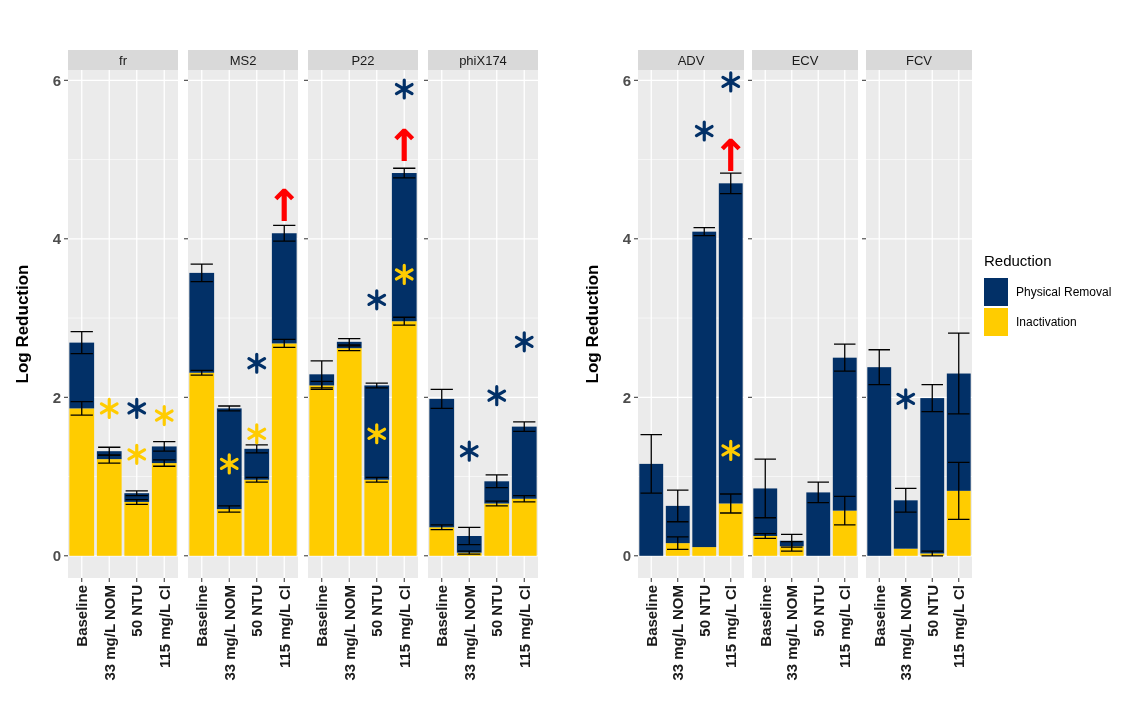 This screenshot has width=1145, height=706. Describe the element at coordinates (805, 60) in the screenshot. I see `chart-title: ECV` at that location.